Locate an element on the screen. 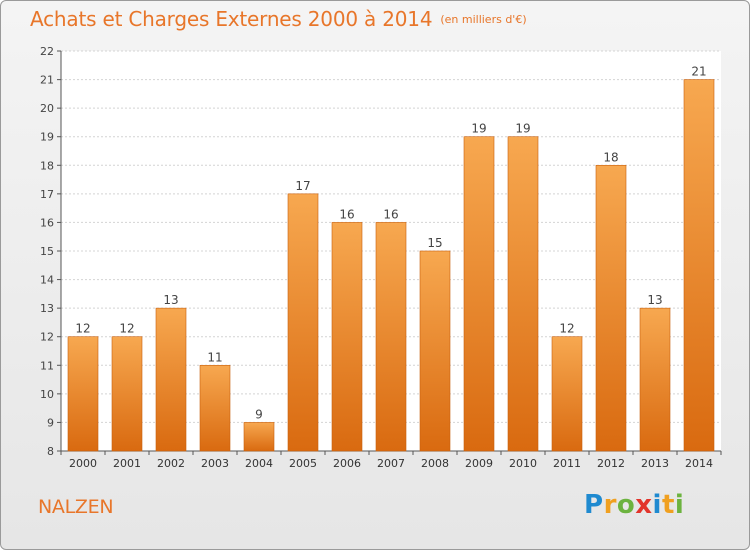 The height and width of the screenshot is (550, 750). x-tick-label-2012: 2012 is located at coordinates (611, 463).